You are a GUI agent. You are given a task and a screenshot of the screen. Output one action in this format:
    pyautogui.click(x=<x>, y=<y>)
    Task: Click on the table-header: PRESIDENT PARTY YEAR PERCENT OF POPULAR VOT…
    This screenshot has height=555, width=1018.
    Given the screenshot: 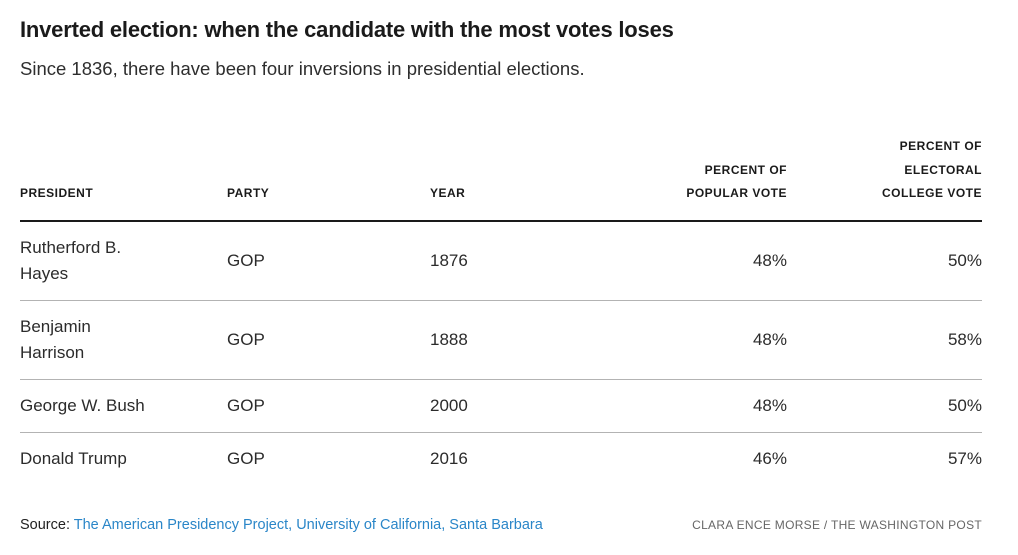 What is the action you would take?
    pyautogui.click(x=501, y=178)
    